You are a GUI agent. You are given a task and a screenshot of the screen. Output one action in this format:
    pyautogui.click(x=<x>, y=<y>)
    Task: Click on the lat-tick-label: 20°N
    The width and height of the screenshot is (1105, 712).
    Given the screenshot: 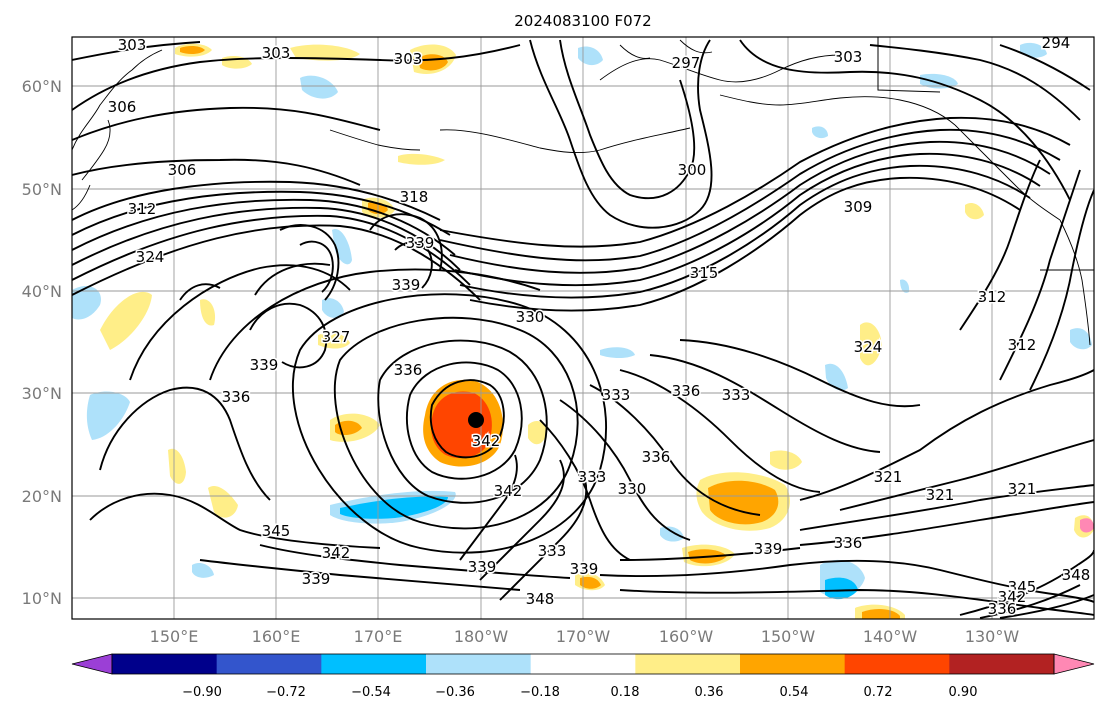 What is the action you would take?
    pyautogui.click(x=42, y=496)
    